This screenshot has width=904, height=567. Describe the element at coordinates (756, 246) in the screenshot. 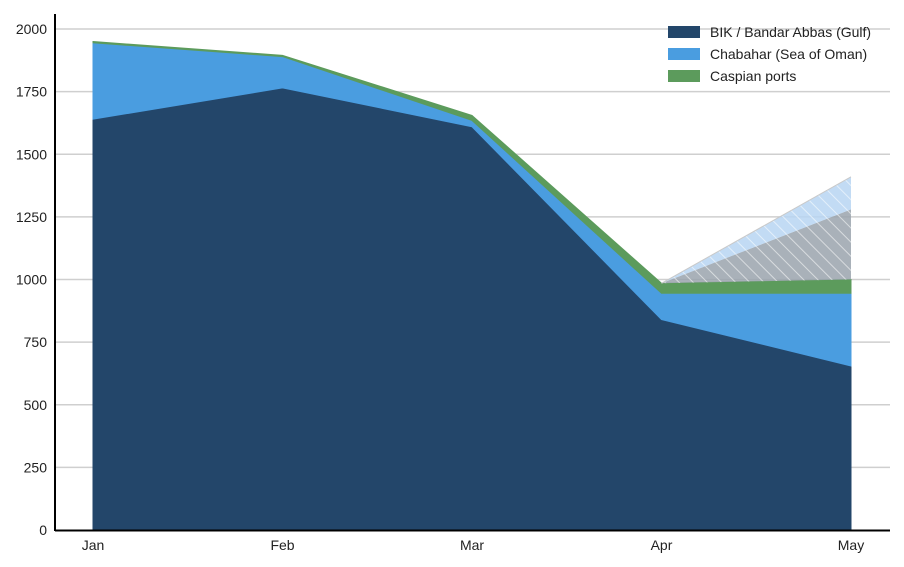

I see `projection-hatch-lower` at that location.